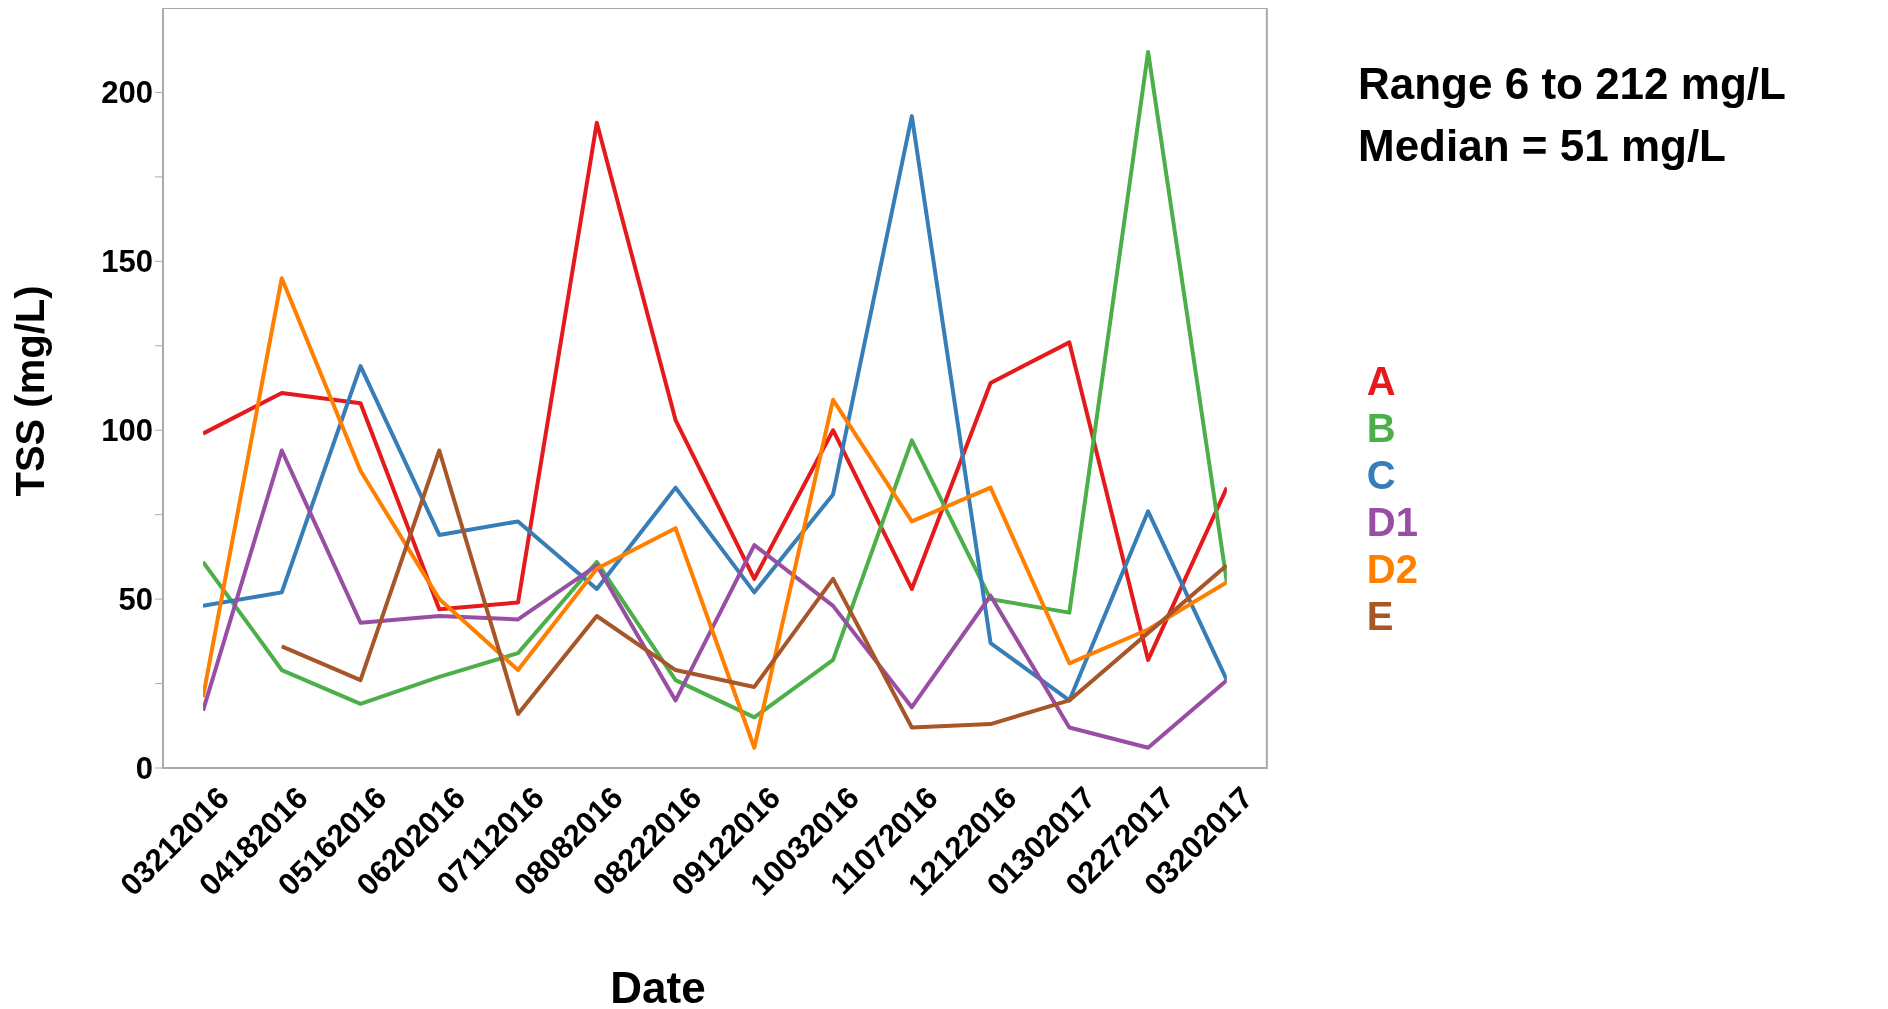 The image size is (1888, 1009). I want to click on text: D1, so click(1392, 522).